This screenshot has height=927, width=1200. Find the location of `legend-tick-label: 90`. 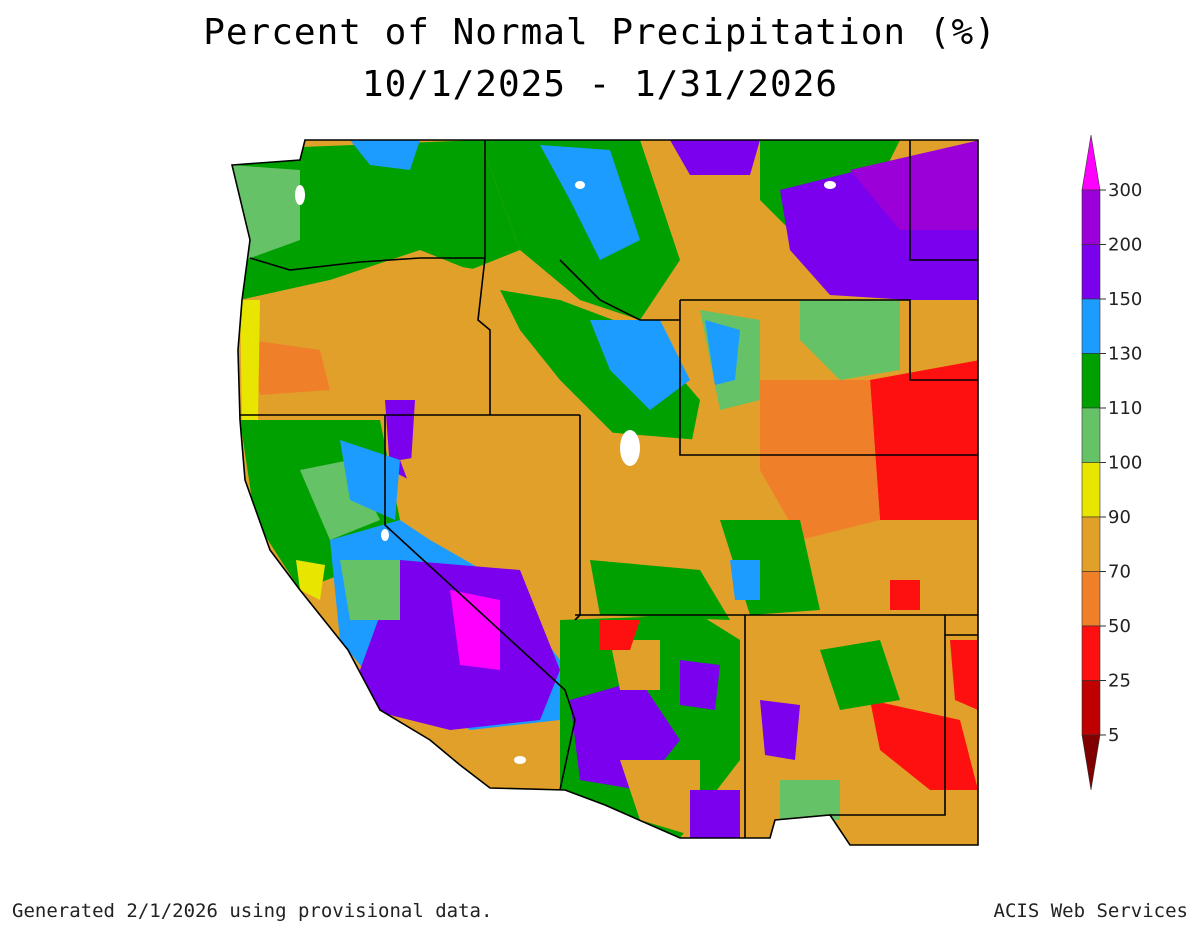

legend-tick-label: 90 is located at coordinates (1119, 517).